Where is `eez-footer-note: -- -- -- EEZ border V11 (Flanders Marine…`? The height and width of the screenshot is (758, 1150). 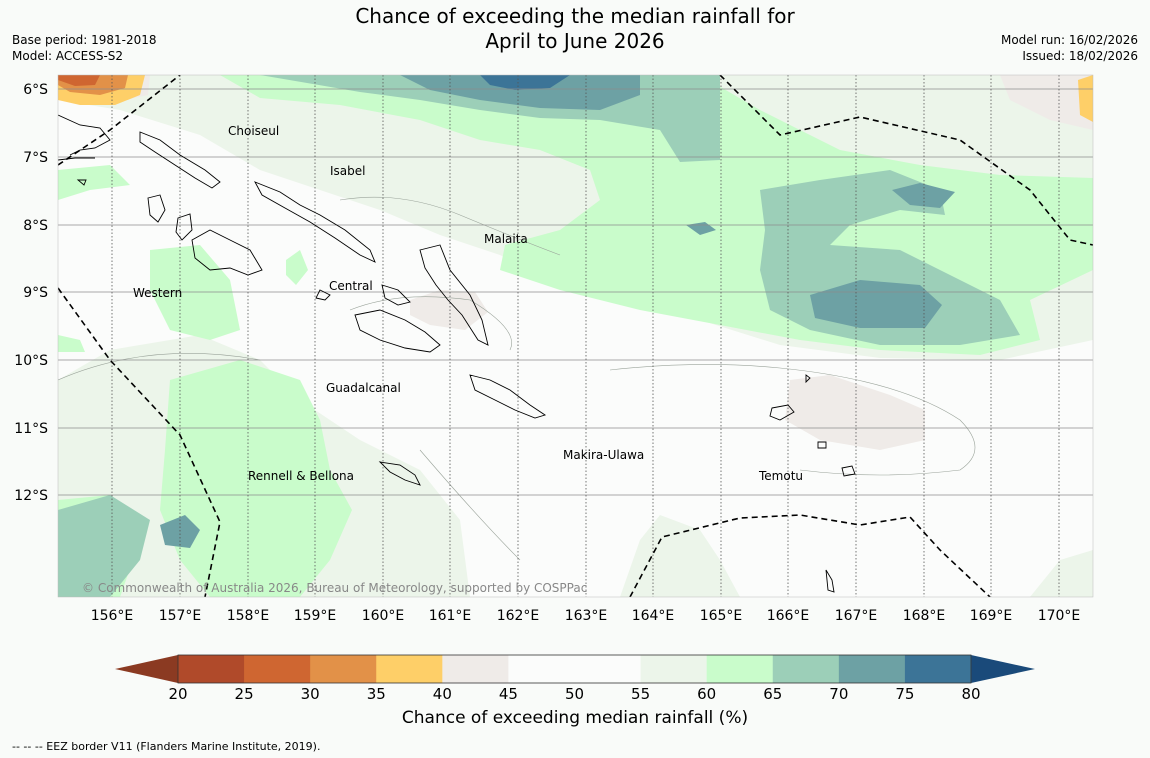 eez-footer-note: -- -- -- EEZ border V11 (Flanders Marine… is located at coordinates (166, 746).